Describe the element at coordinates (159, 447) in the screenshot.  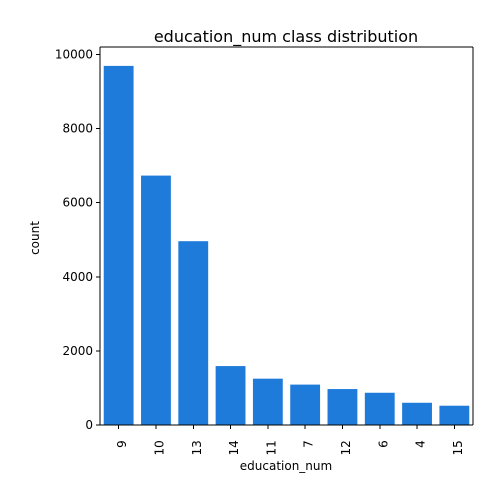
I see `x-tick-label: 10` at that location.